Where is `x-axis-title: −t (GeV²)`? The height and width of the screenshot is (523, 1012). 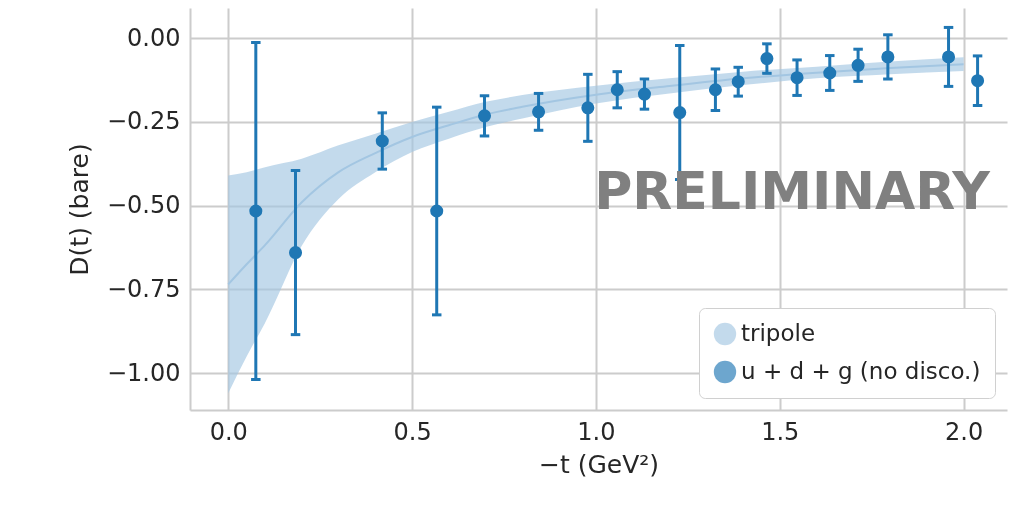 x-axis-title: −t (GeV²) is located at coordinates (599, 464).